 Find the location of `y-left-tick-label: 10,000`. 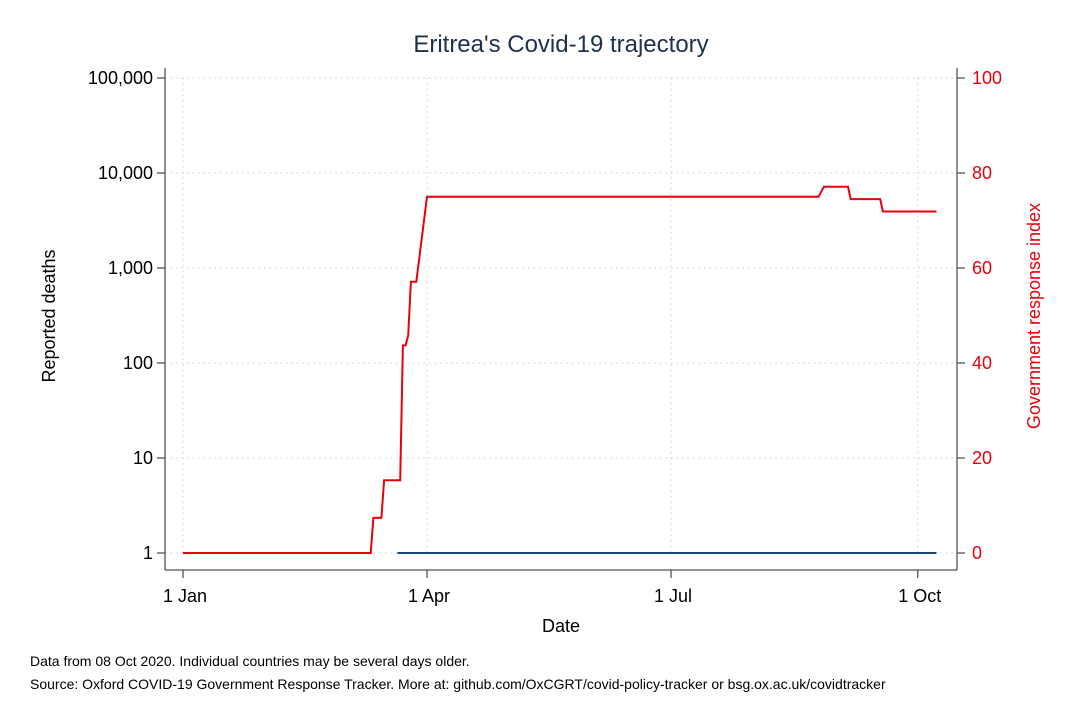

y-left-tick-label: 10,000 is located at coordinates (125, 173).